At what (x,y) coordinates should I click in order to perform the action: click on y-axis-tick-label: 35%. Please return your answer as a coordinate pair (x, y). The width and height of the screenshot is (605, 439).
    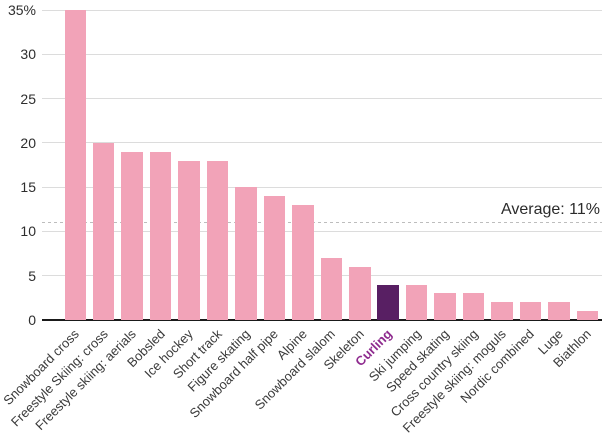
    Looking at the image, I should click on (21, 10).